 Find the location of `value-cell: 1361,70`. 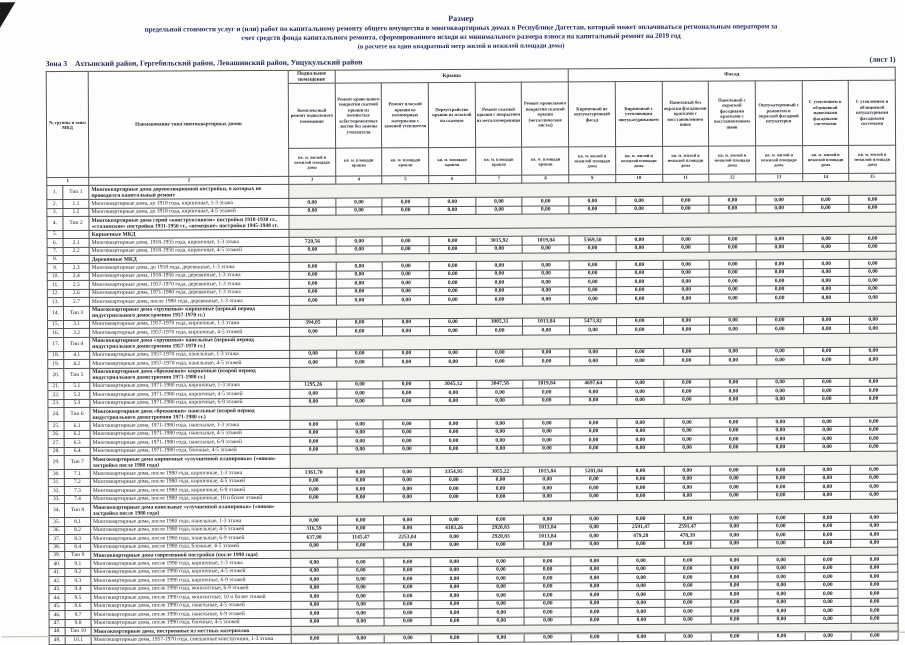

value-cell: 1361,70 is located at coordinates (313, 472).